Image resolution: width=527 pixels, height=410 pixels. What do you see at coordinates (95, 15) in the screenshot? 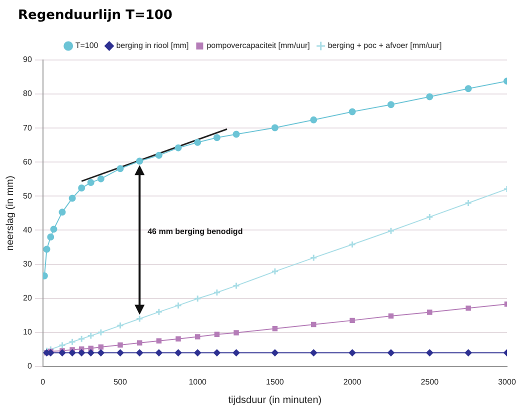
I see `chart-title: Regenduurlijn T=100` at bounding box center [95, 15].